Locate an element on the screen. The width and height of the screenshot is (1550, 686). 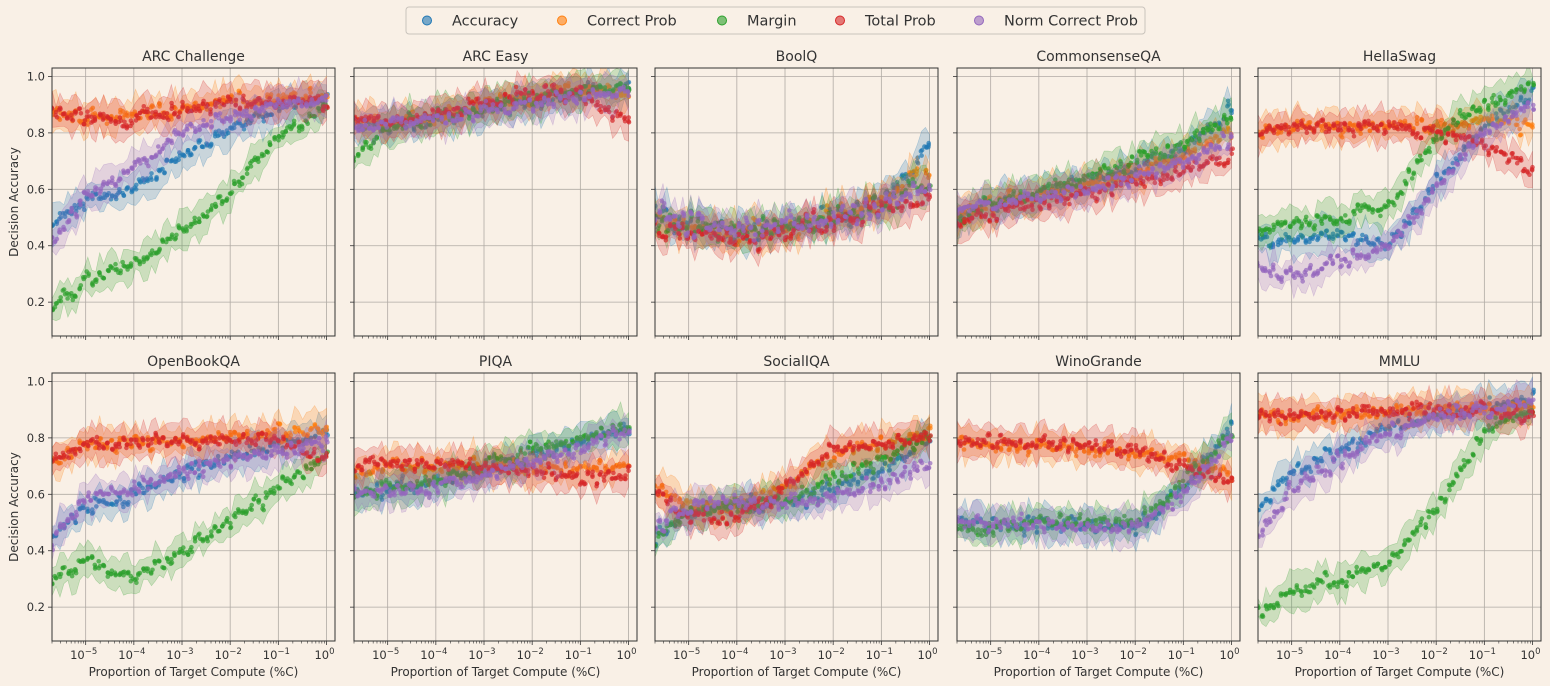
legend-label-correct-prob: Correct Prob is located at coordinates (632, 22).